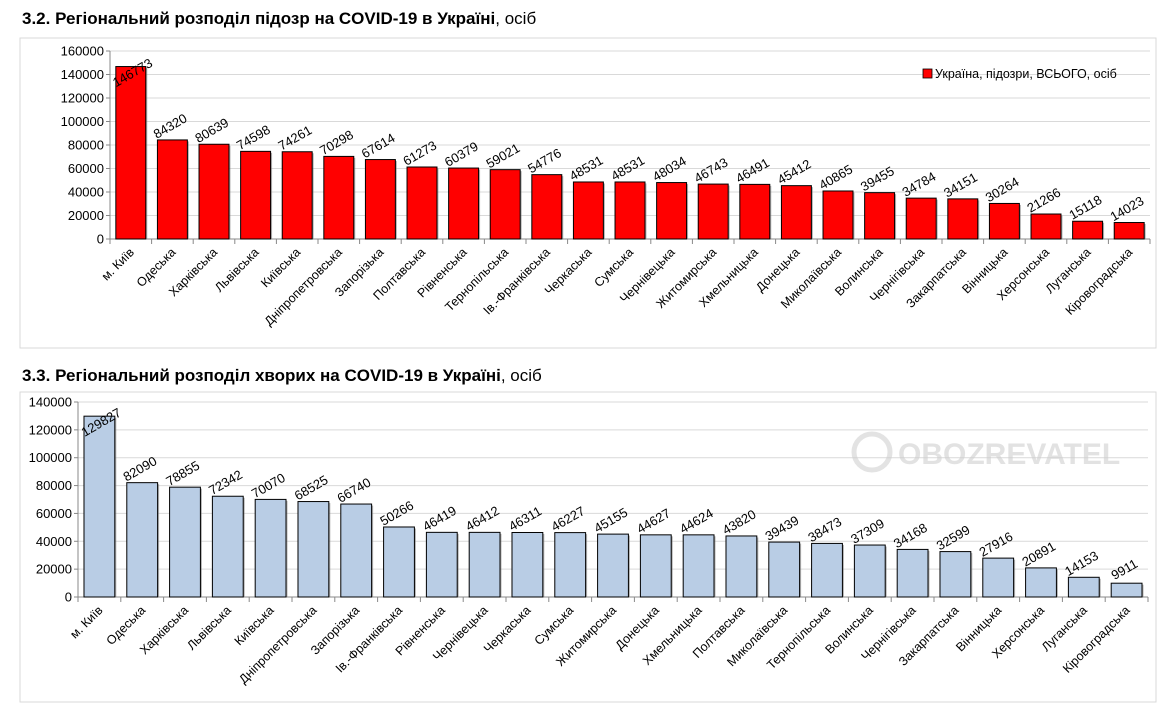 The image size is (1174, 703). Describe the element at coordinates (544, 160) in the screenshot. I see `data-label: 54776` at that location.